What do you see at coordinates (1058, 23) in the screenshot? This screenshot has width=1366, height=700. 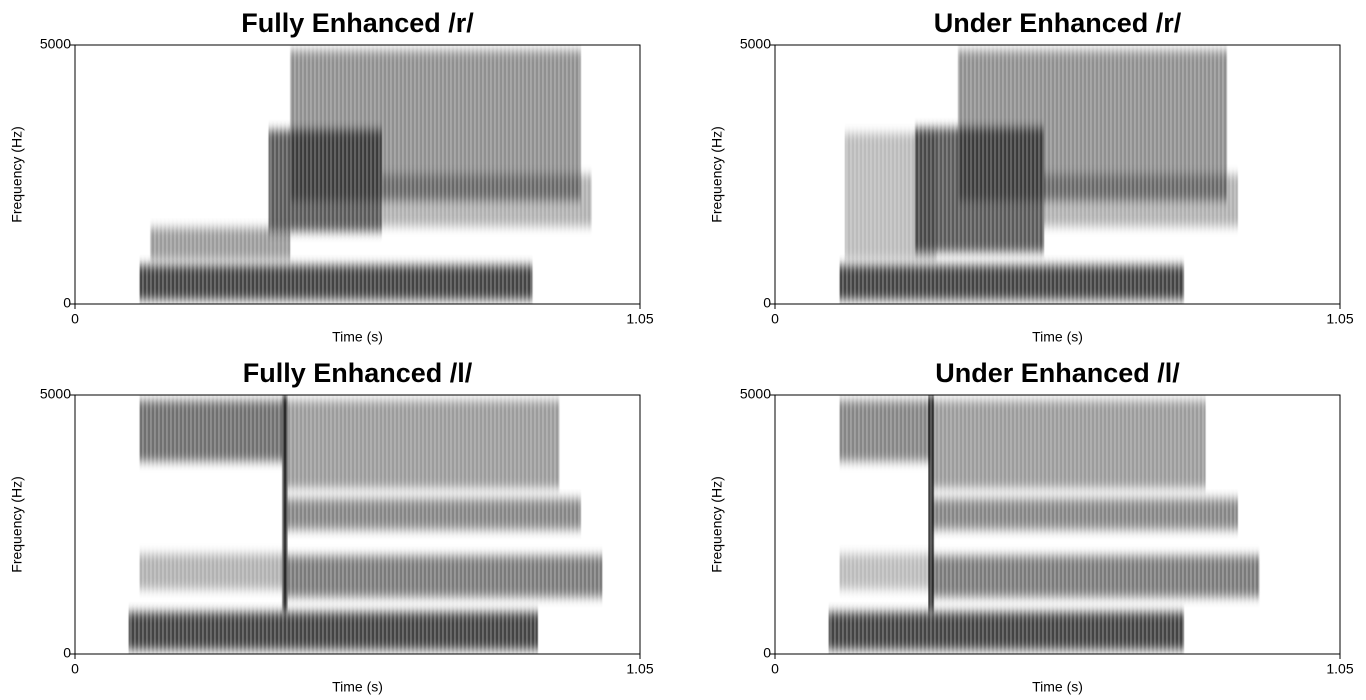 I see `chart-title: Under Enhanced /r/` at bounding box center [1058, 23].